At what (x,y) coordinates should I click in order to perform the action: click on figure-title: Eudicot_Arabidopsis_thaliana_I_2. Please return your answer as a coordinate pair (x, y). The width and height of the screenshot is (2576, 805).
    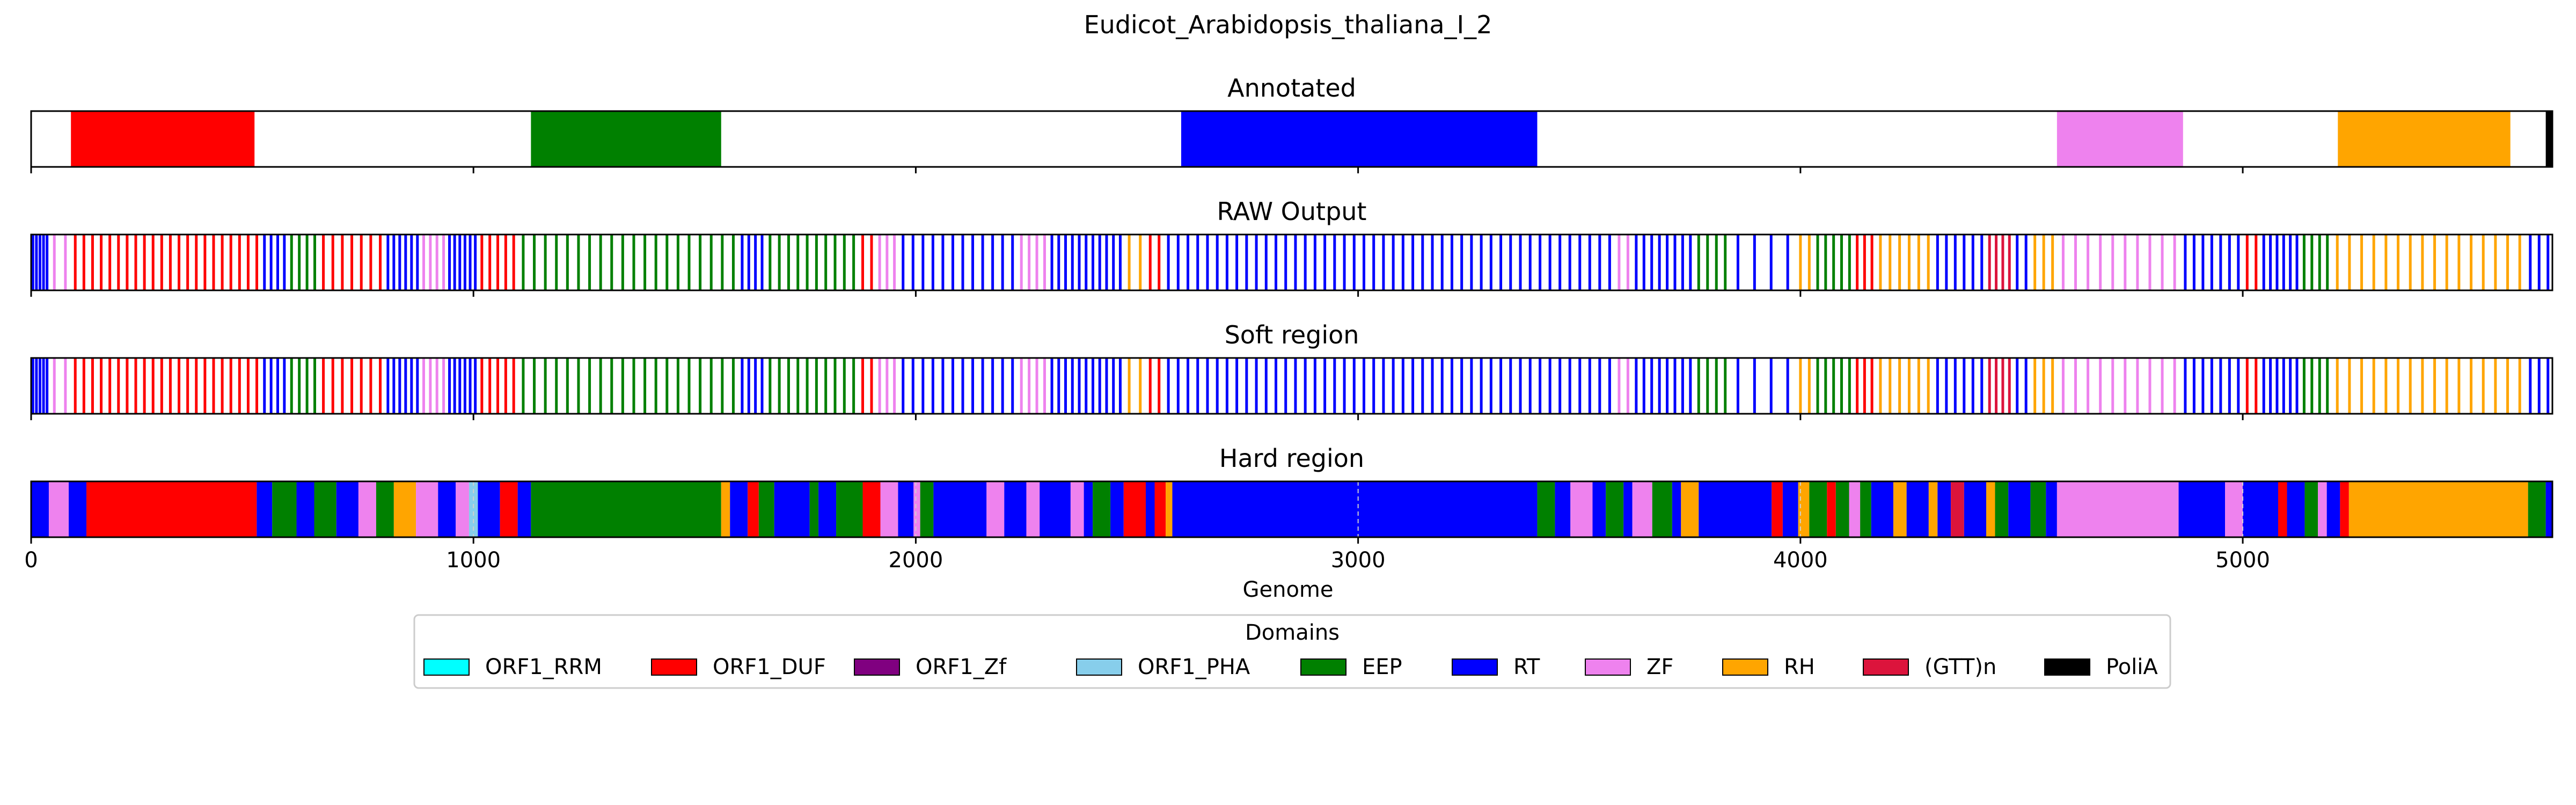
    Looking at the image, I should click on (1288, 24).